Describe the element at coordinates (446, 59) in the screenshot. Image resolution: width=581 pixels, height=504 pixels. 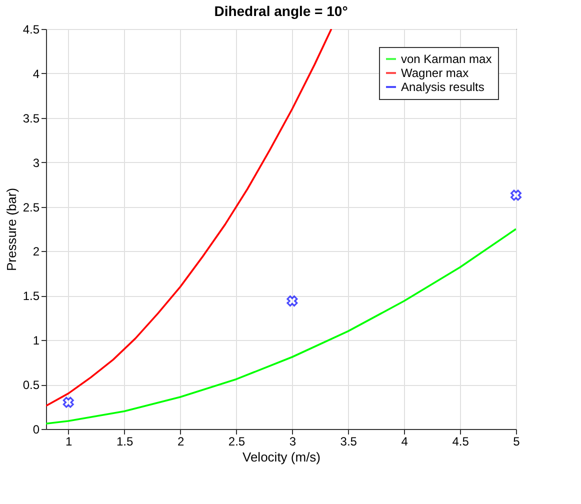
I see `legend-label: von Karman max` at that location.